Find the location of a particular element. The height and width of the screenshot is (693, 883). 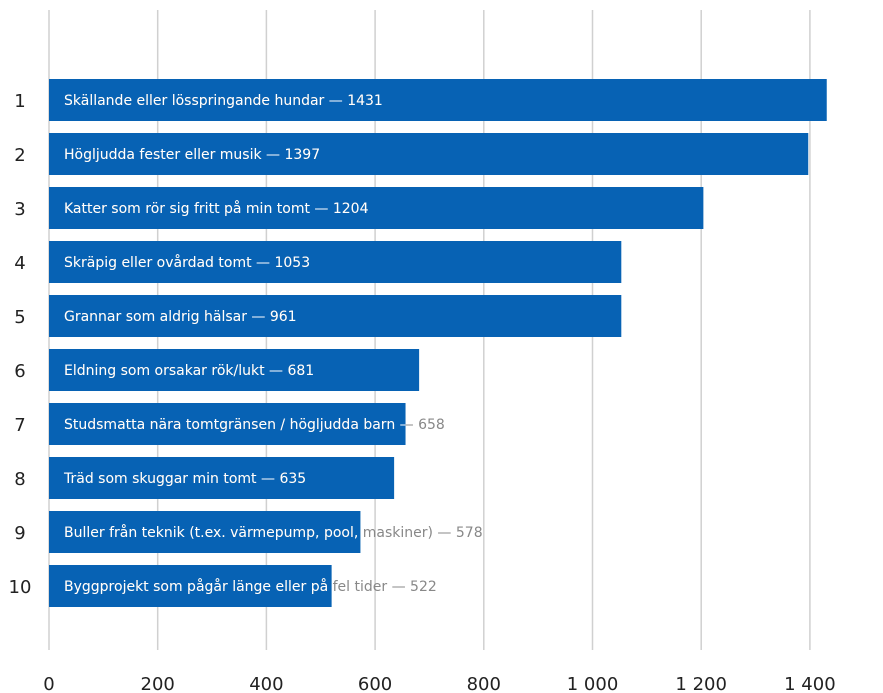

x-tick-label: 800 is located at coordinates (484, 683).